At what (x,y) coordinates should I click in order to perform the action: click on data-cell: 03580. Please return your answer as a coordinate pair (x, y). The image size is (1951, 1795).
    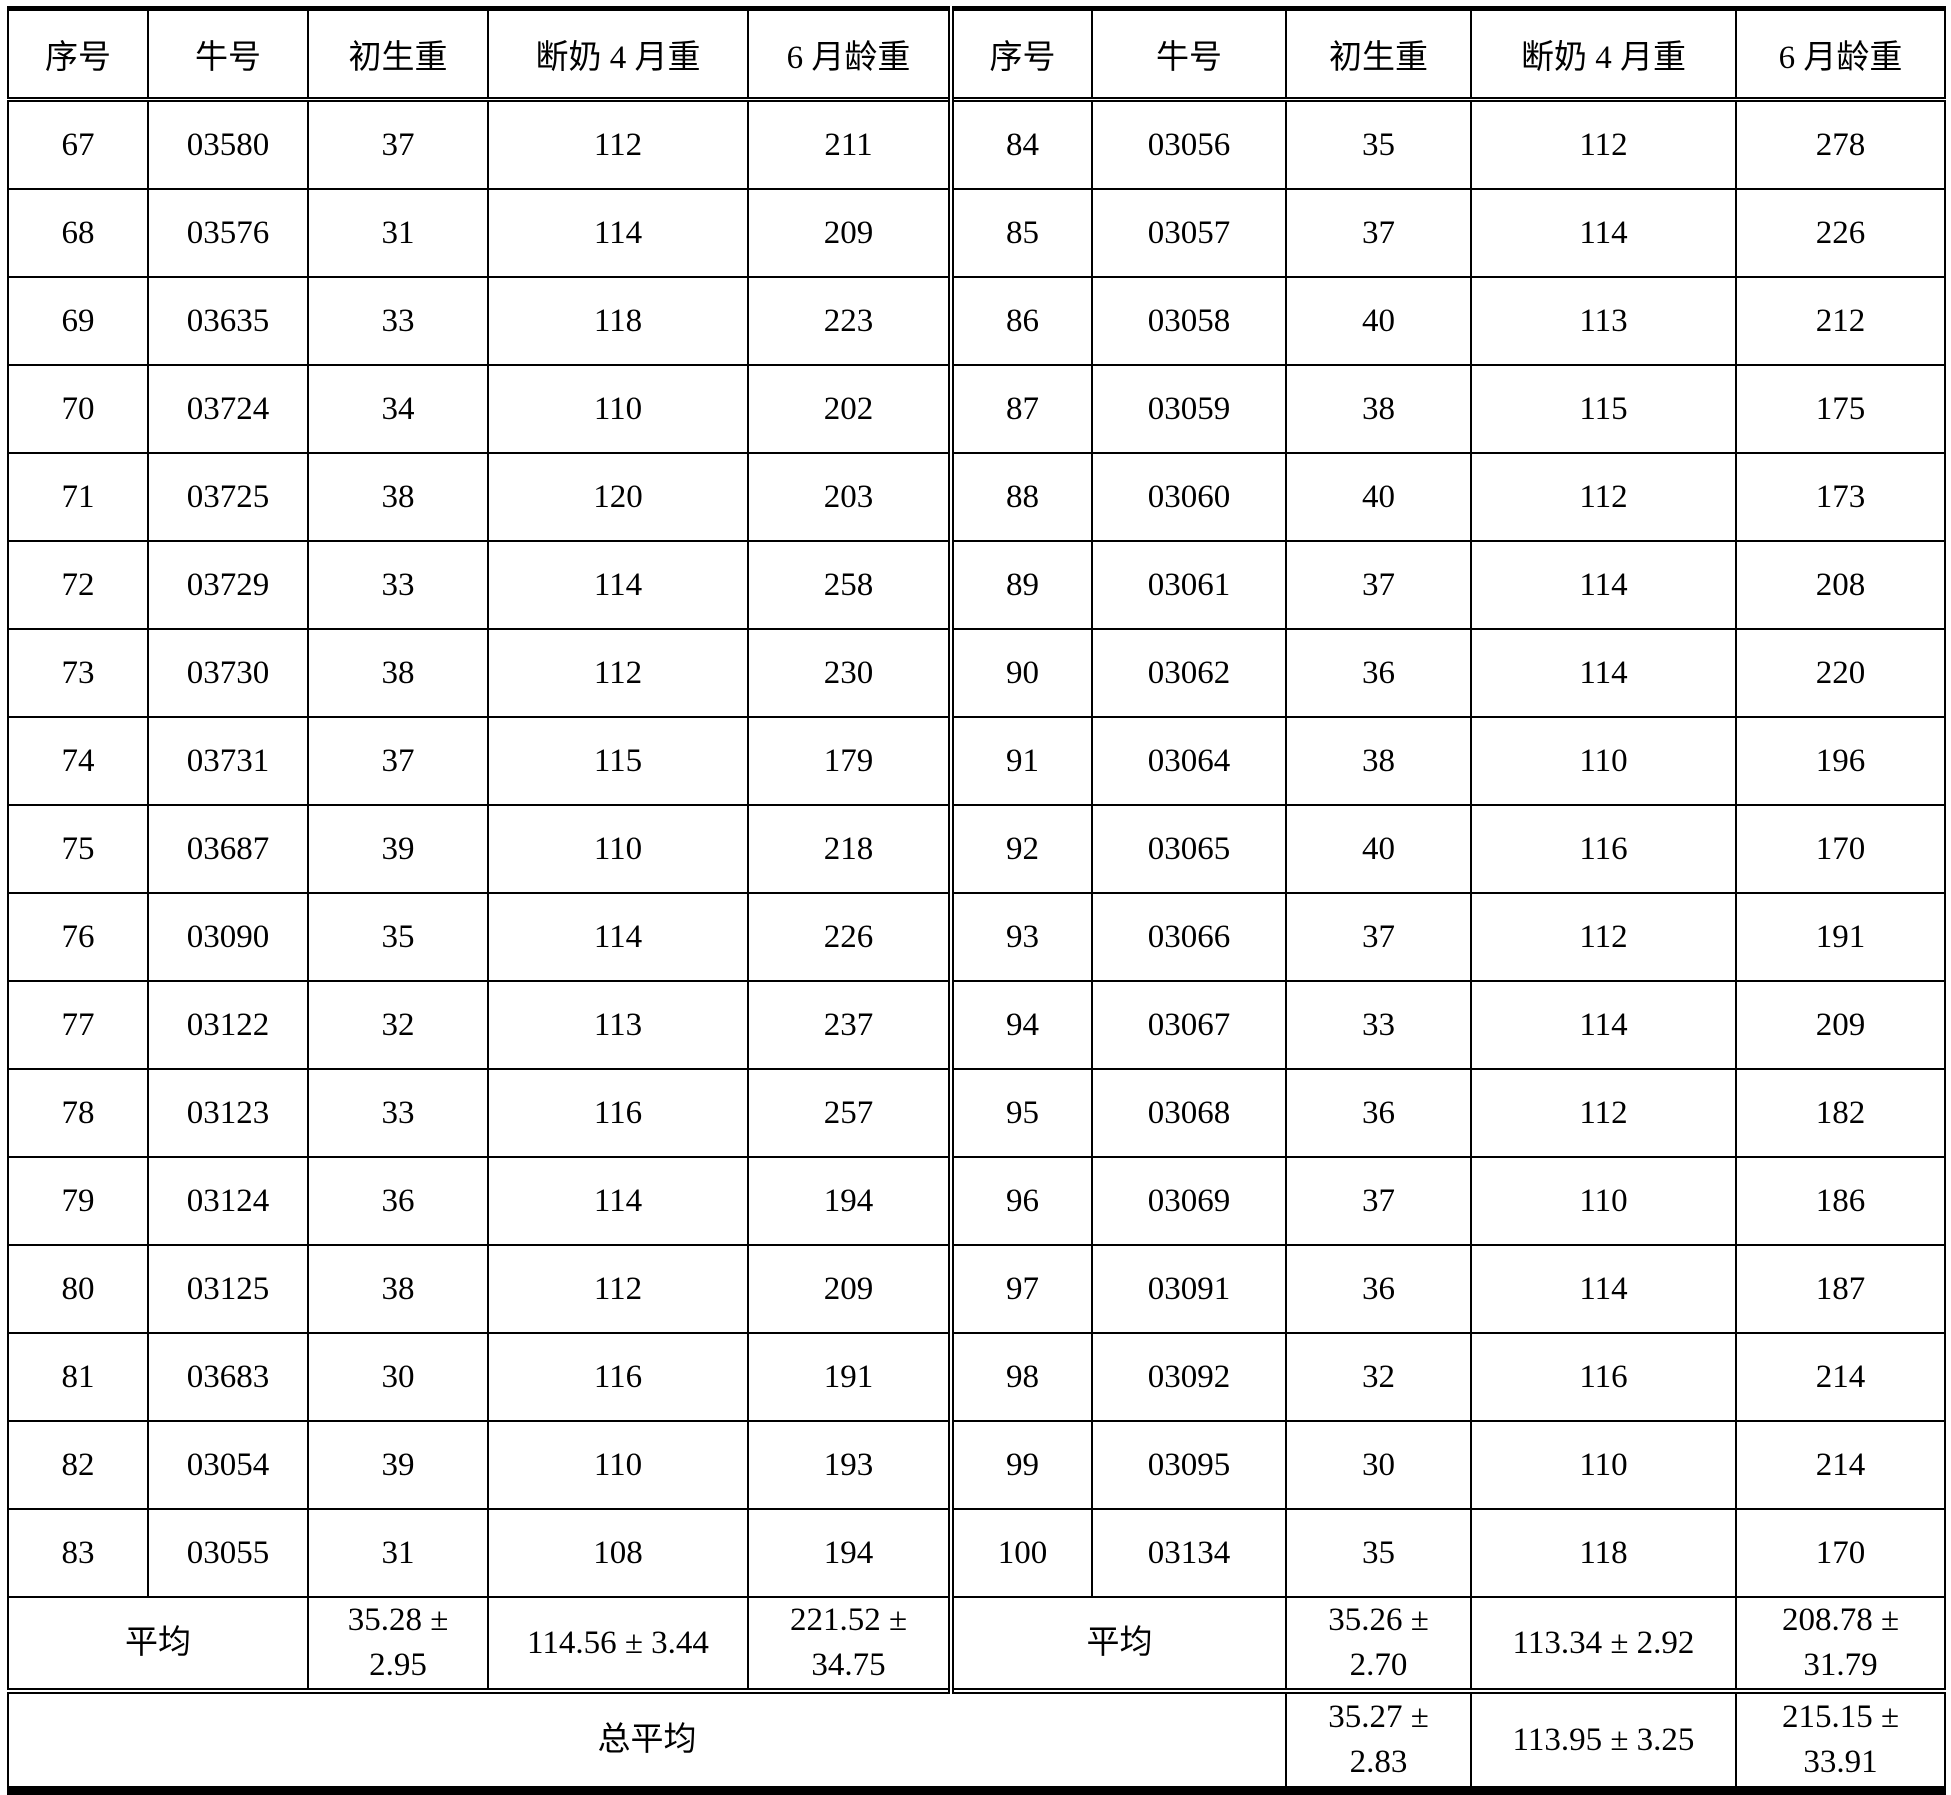
    Looking at the image, I should click on (228, 144).